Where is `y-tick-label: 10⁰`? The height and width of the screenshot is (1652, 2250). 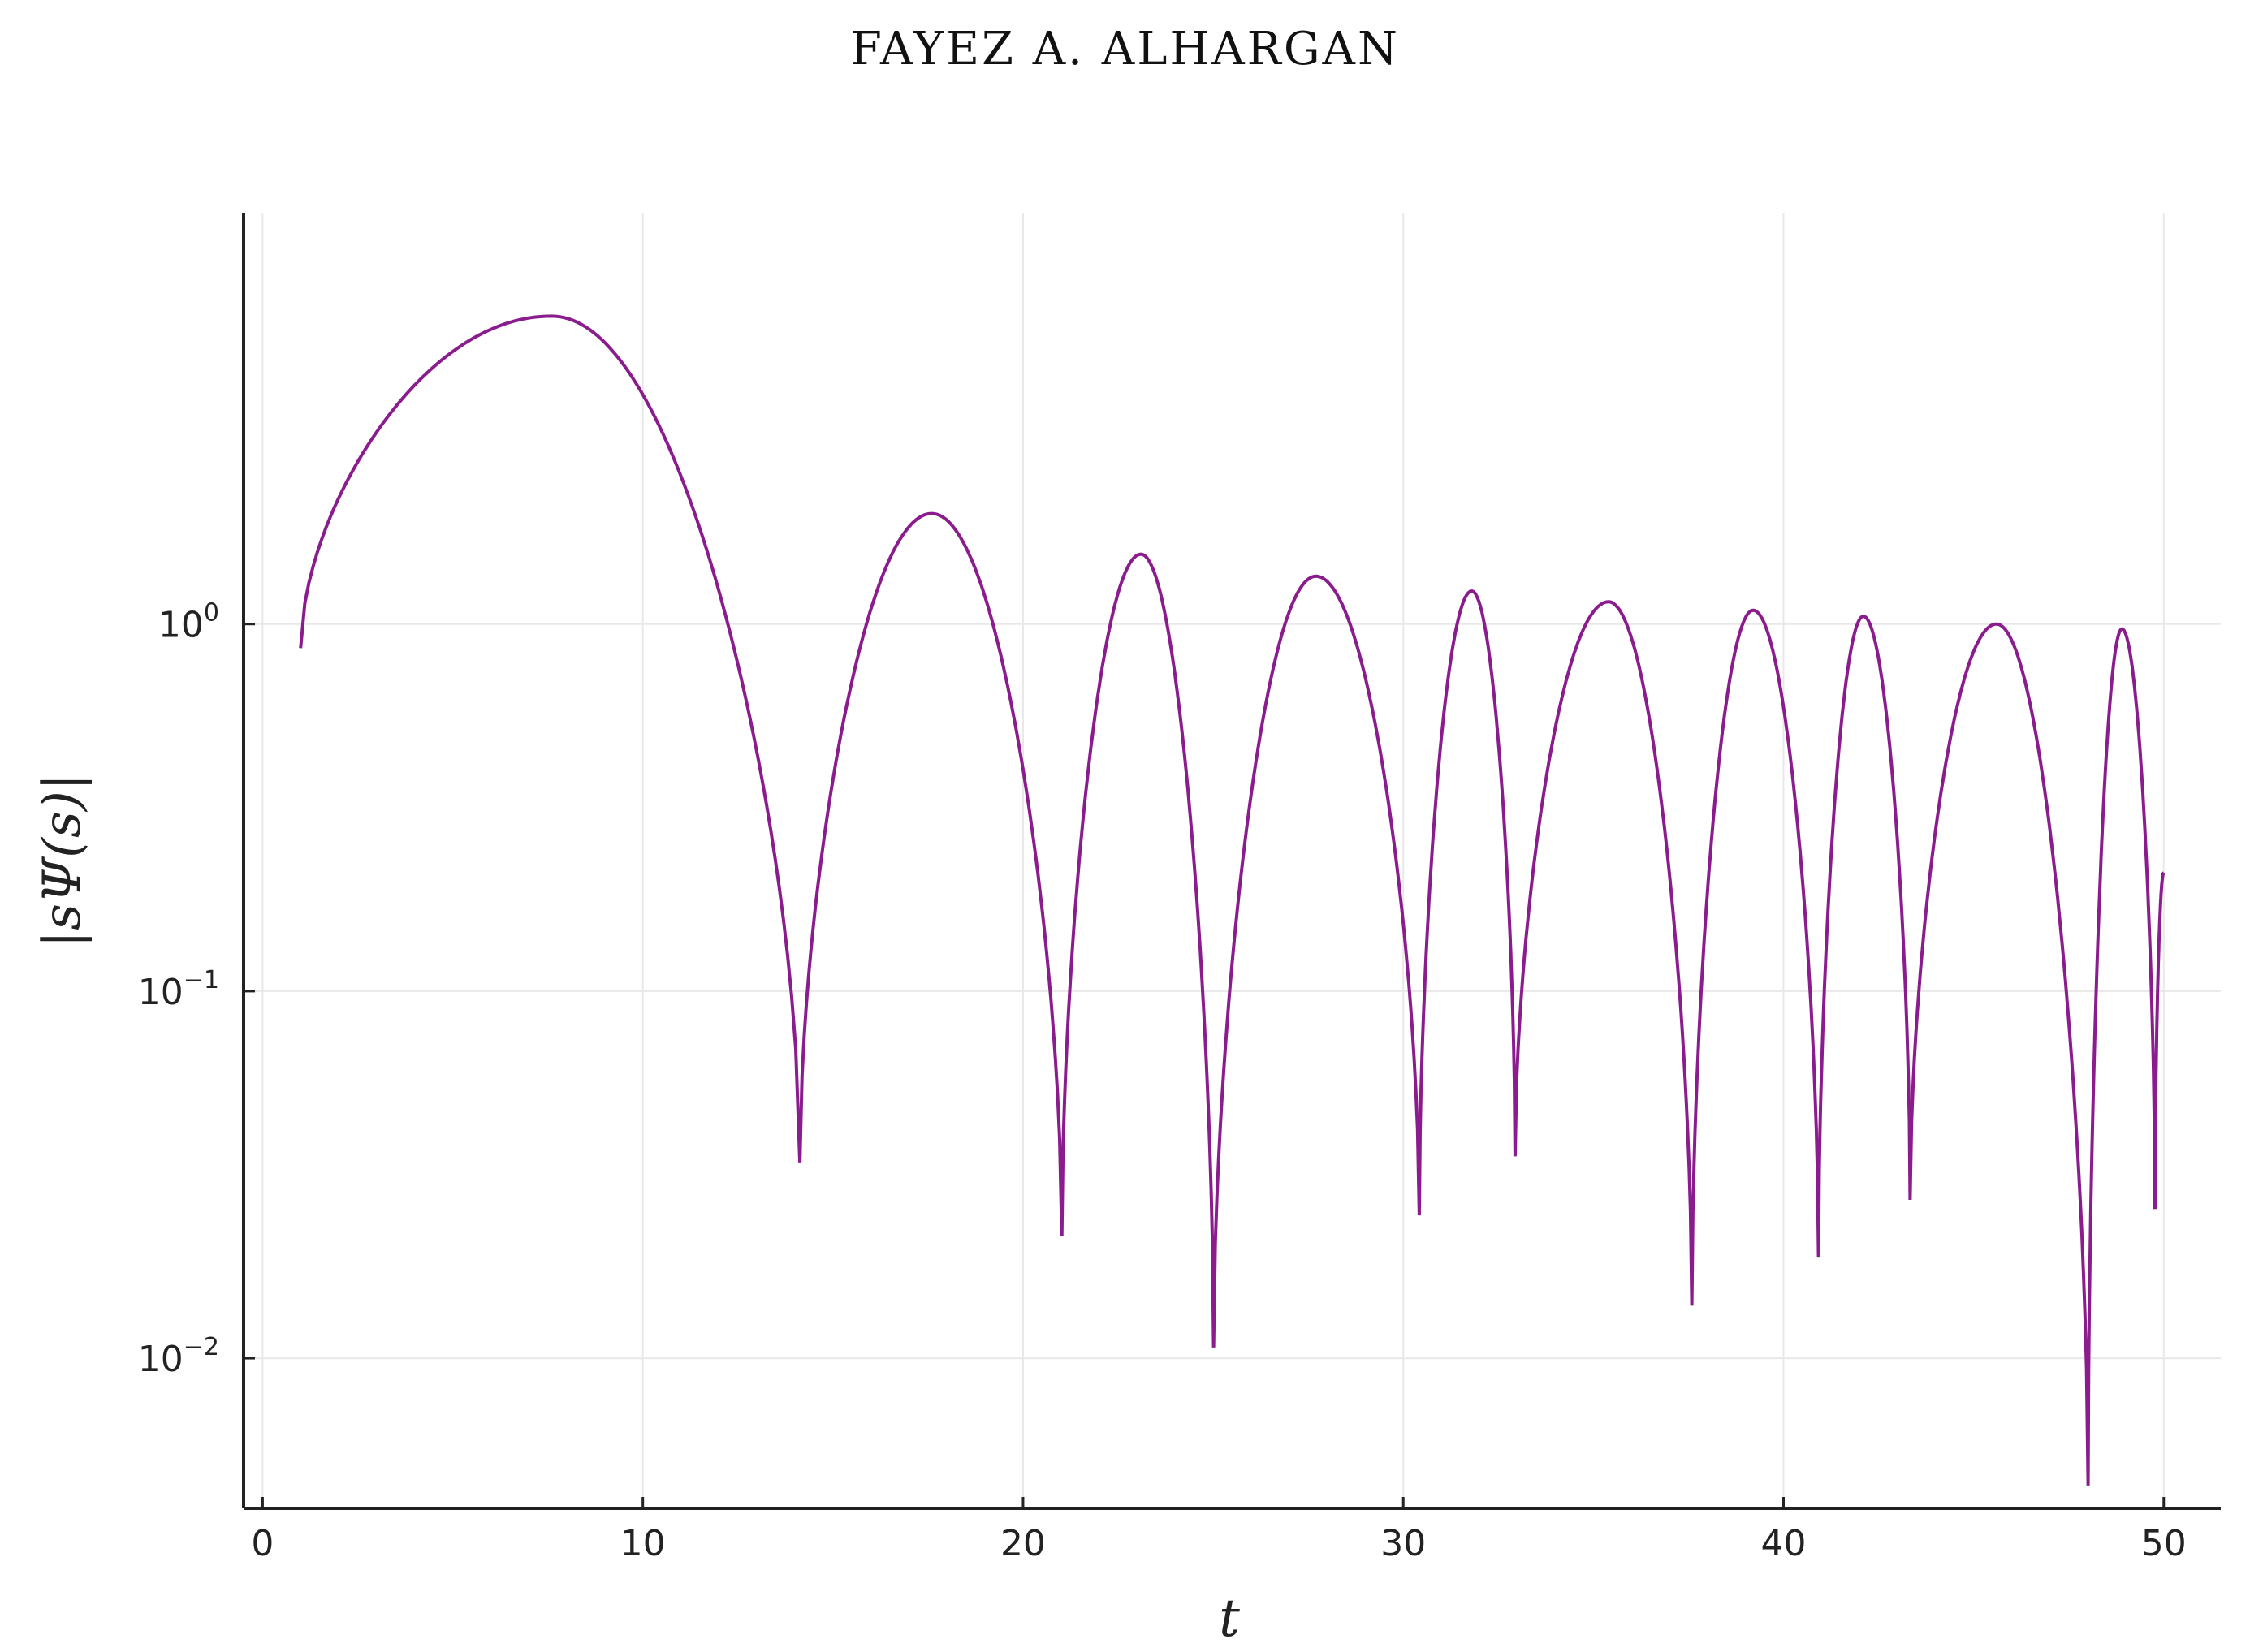
y-tick-label: 10⁰ is located at coordinates (188, 622).